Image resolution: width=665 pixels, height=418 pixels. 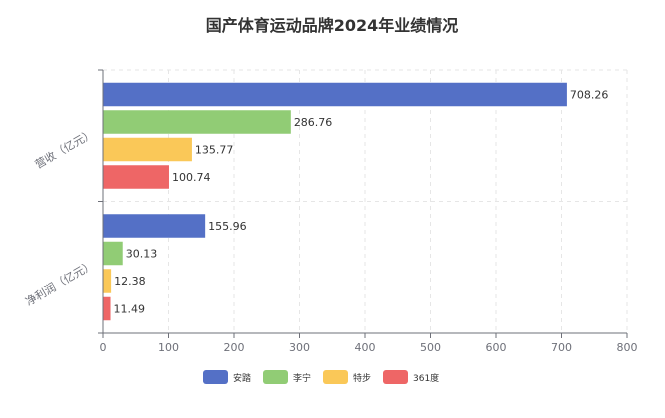 What do you see at coordinates (242, 378) in the screenshot?
I see `legend-label: 安踏` at bounding box center [242, 378].